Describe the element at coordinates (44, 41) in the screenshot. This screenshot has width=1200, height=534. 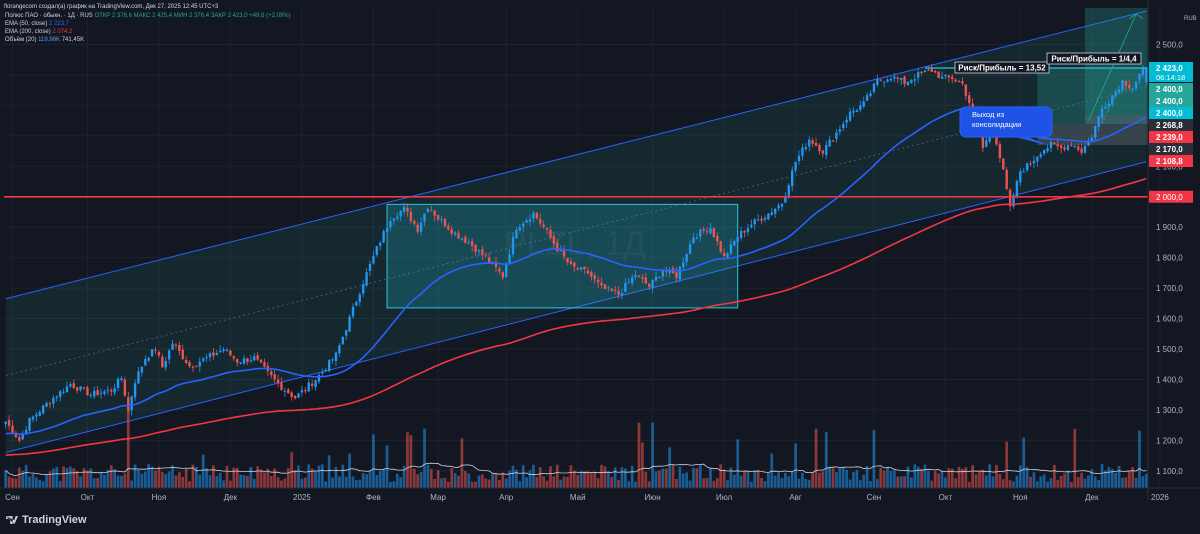
I see `volume-legend: Объём (20) 119,98K 741,45K` at that location.